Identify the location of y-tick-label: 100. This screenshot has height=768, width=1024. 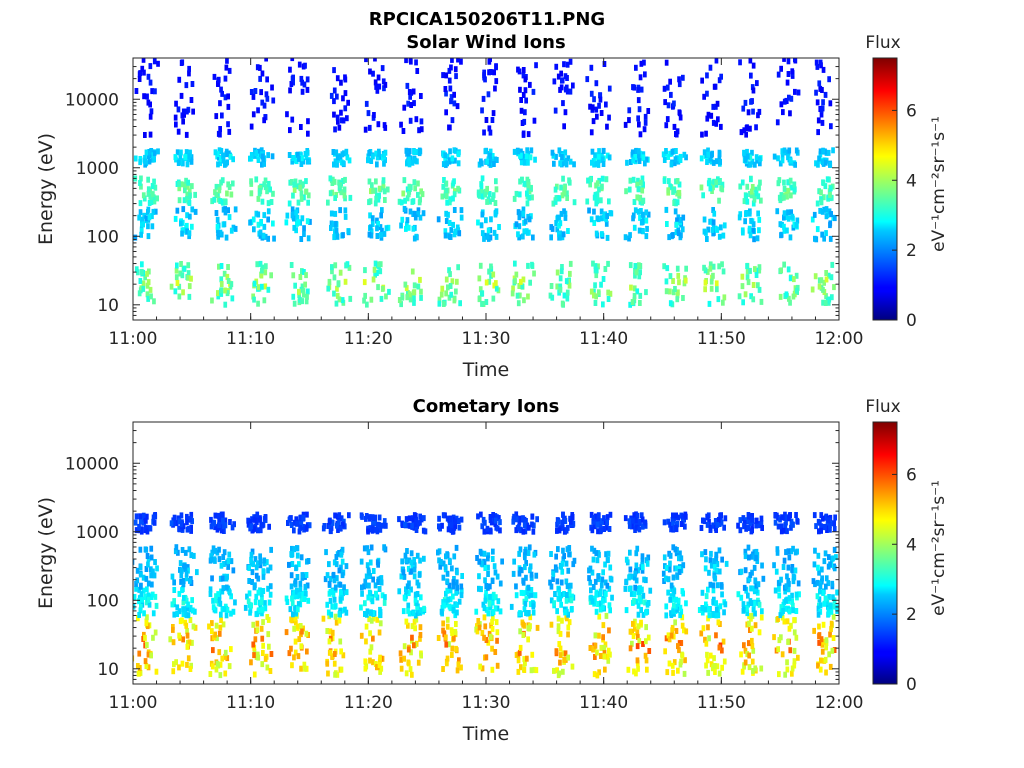
(103, 601).